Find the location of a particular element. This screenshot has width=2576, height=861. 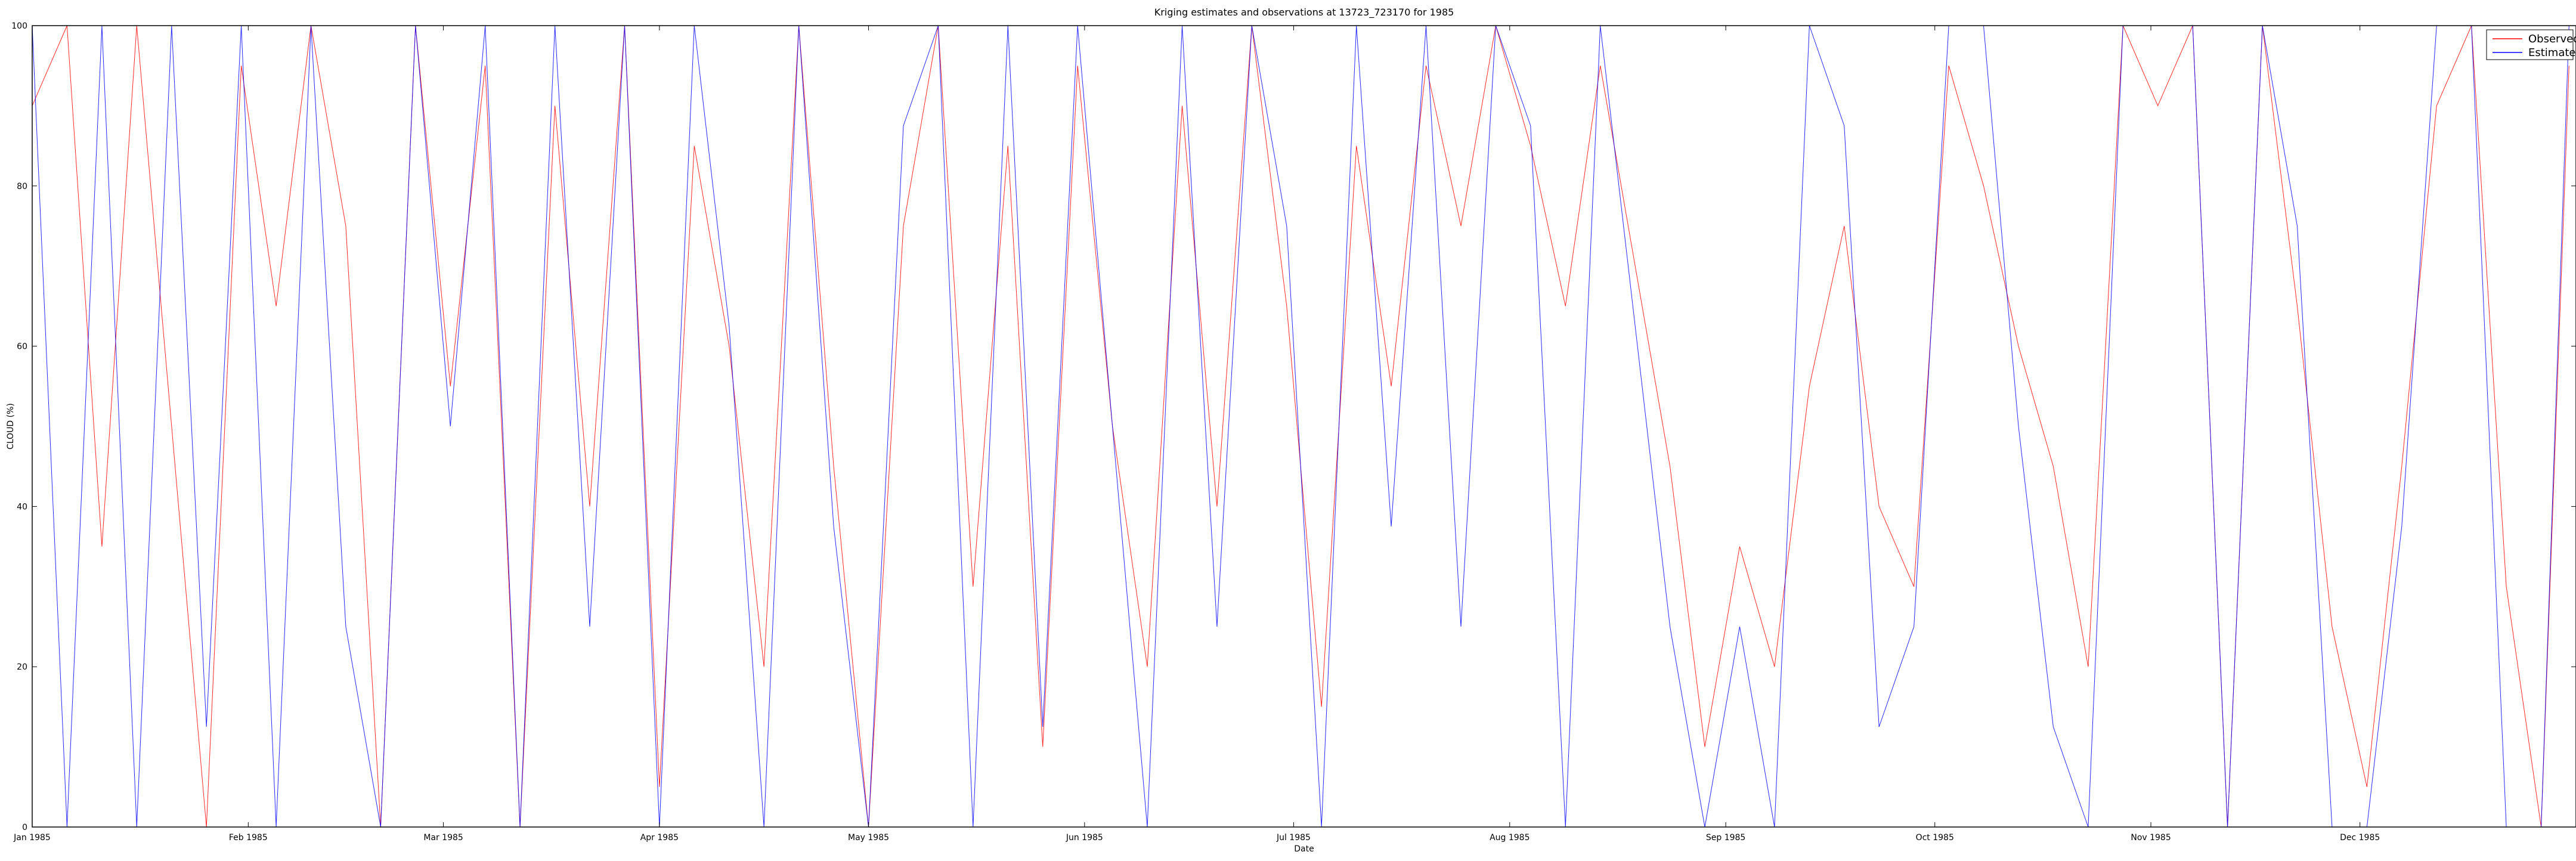

legend: Observed Estimated is located at coordinates (2531, 44).